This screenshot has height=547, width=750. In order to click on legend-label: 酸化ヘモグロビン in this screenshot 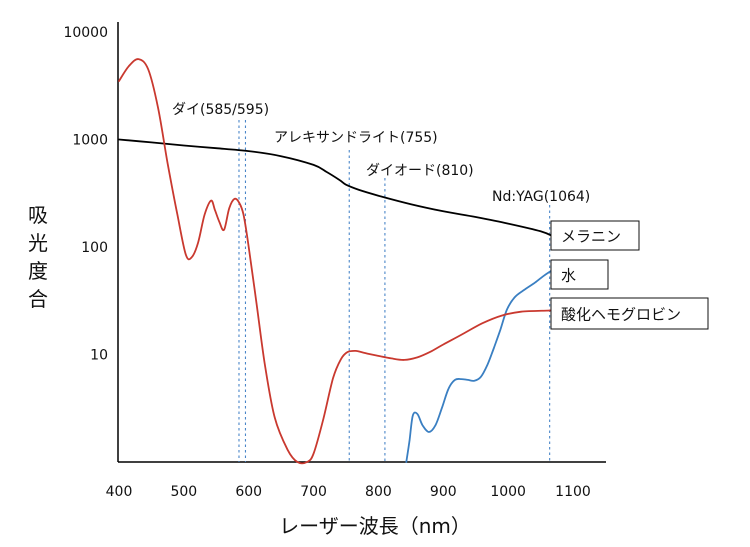, I will do `click(621, 315)`.